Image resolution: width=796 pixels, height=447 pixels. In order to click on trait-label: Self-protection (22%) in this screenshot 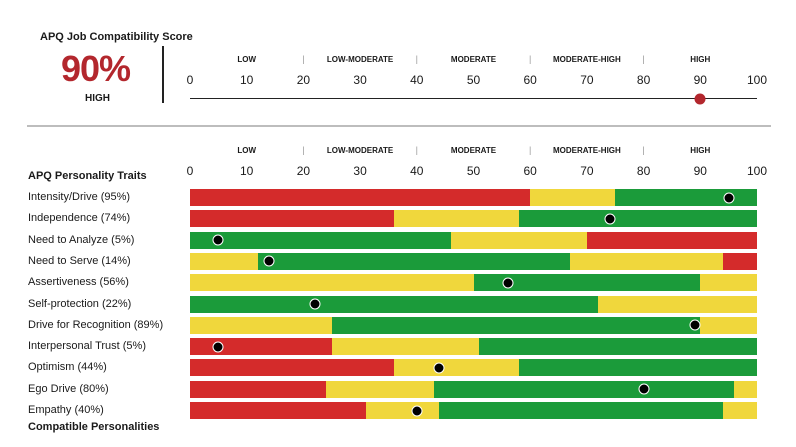, I will do `click(80, 303)`.